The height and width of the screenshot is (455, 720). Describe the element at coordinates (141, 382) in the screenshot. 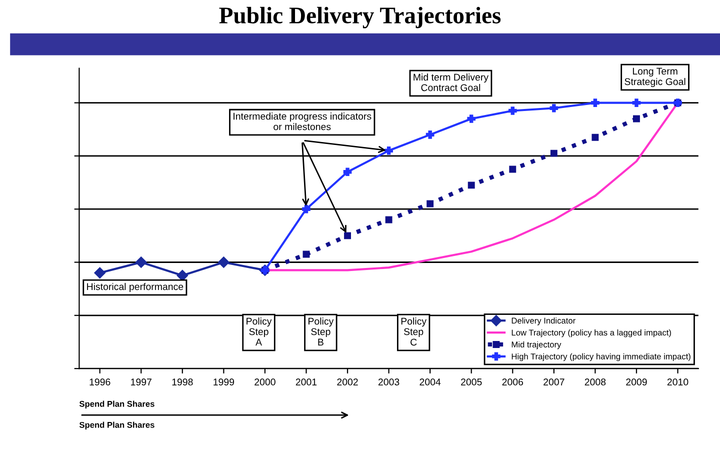

I see `x-tick-label: 1997` at that location.